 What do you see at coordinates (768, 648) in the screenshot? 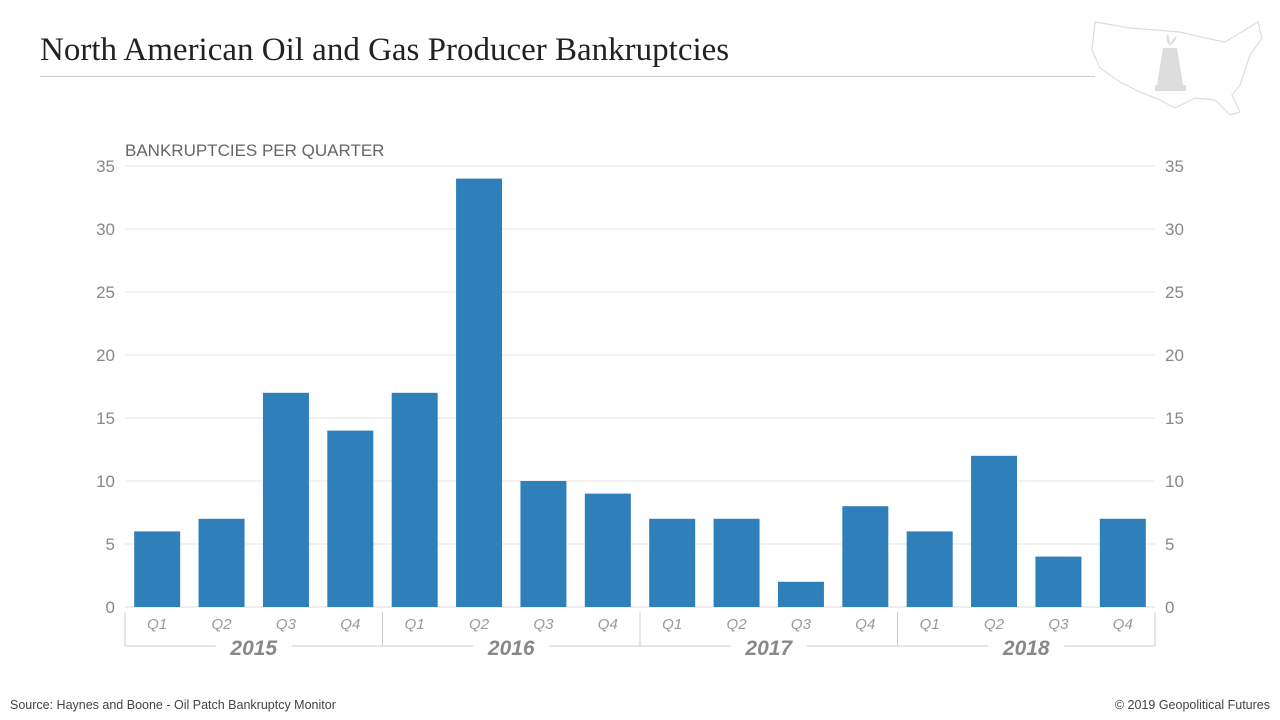
I see `x-group-year: 2017` at bounding box center [768, 648].